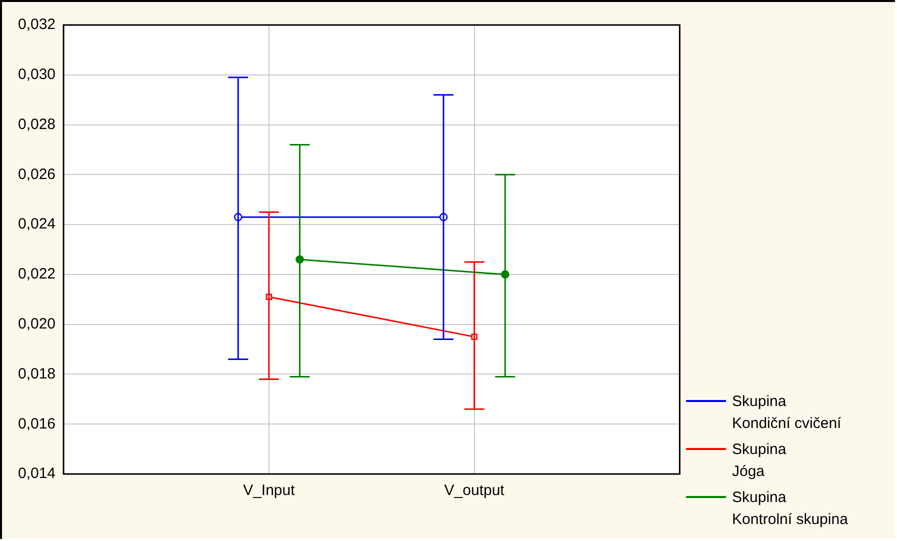  What do you see at coordinates (787, 413) in the screenshot?
I see `legend-label: Skupina Kondiční cvičení` at bounding box center [787, 413].